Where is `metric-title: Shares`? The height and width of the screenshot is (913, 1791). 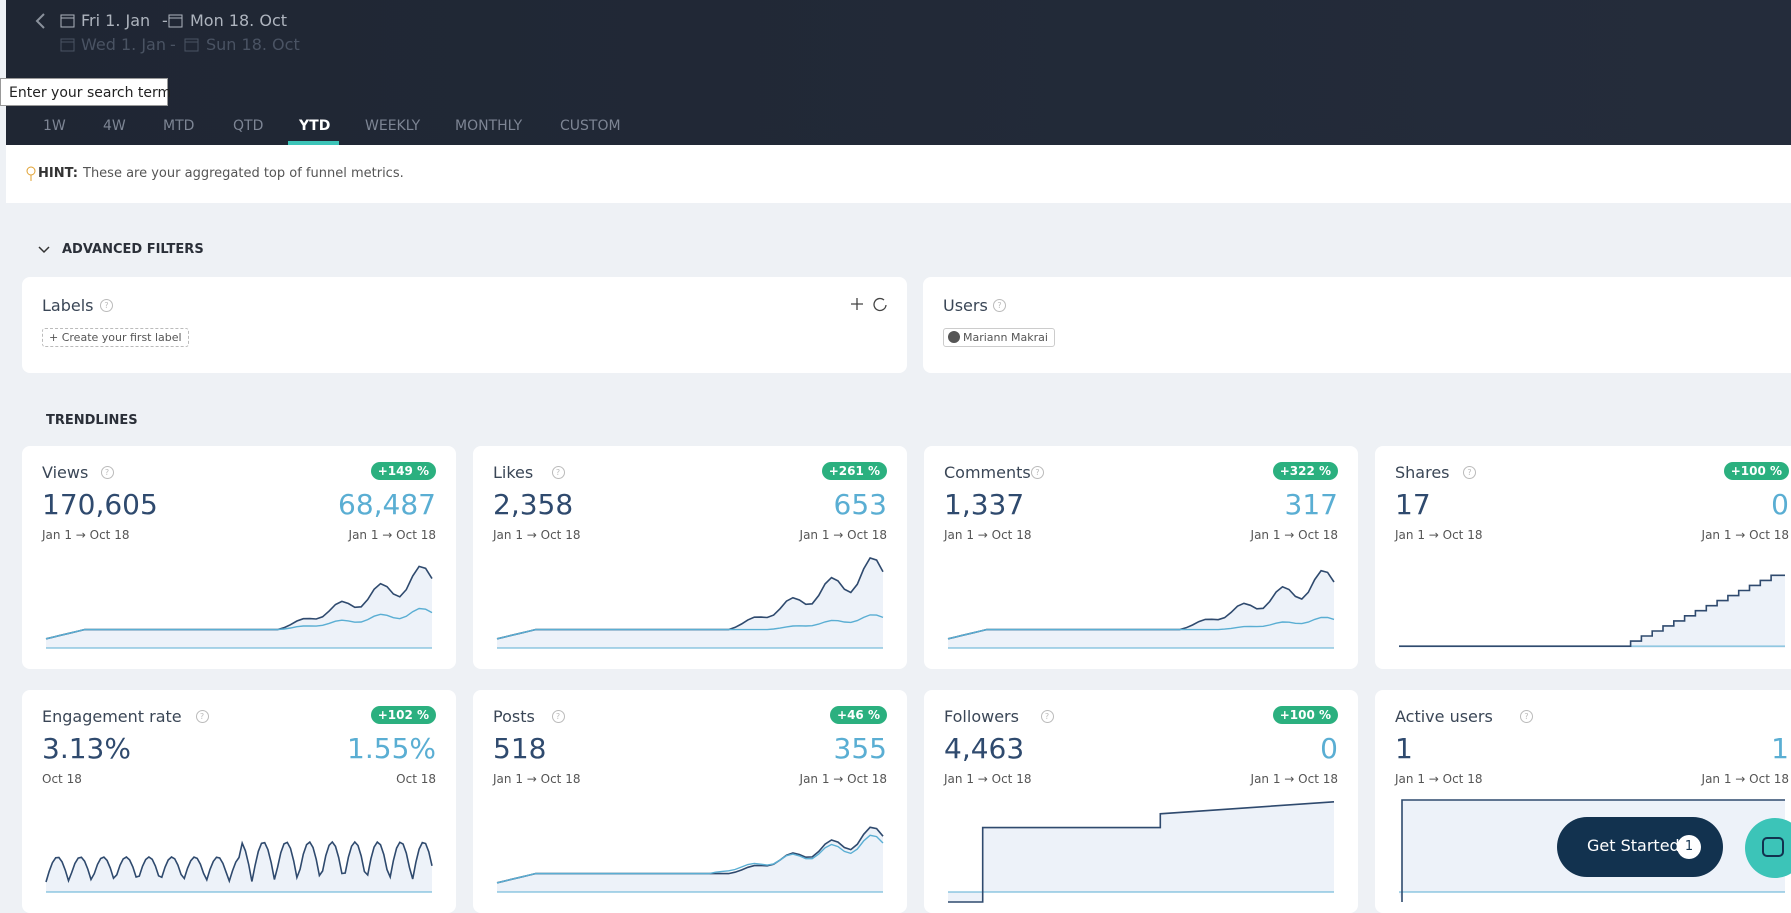
metric-title: Shares is located at coordinates (1422, 472).